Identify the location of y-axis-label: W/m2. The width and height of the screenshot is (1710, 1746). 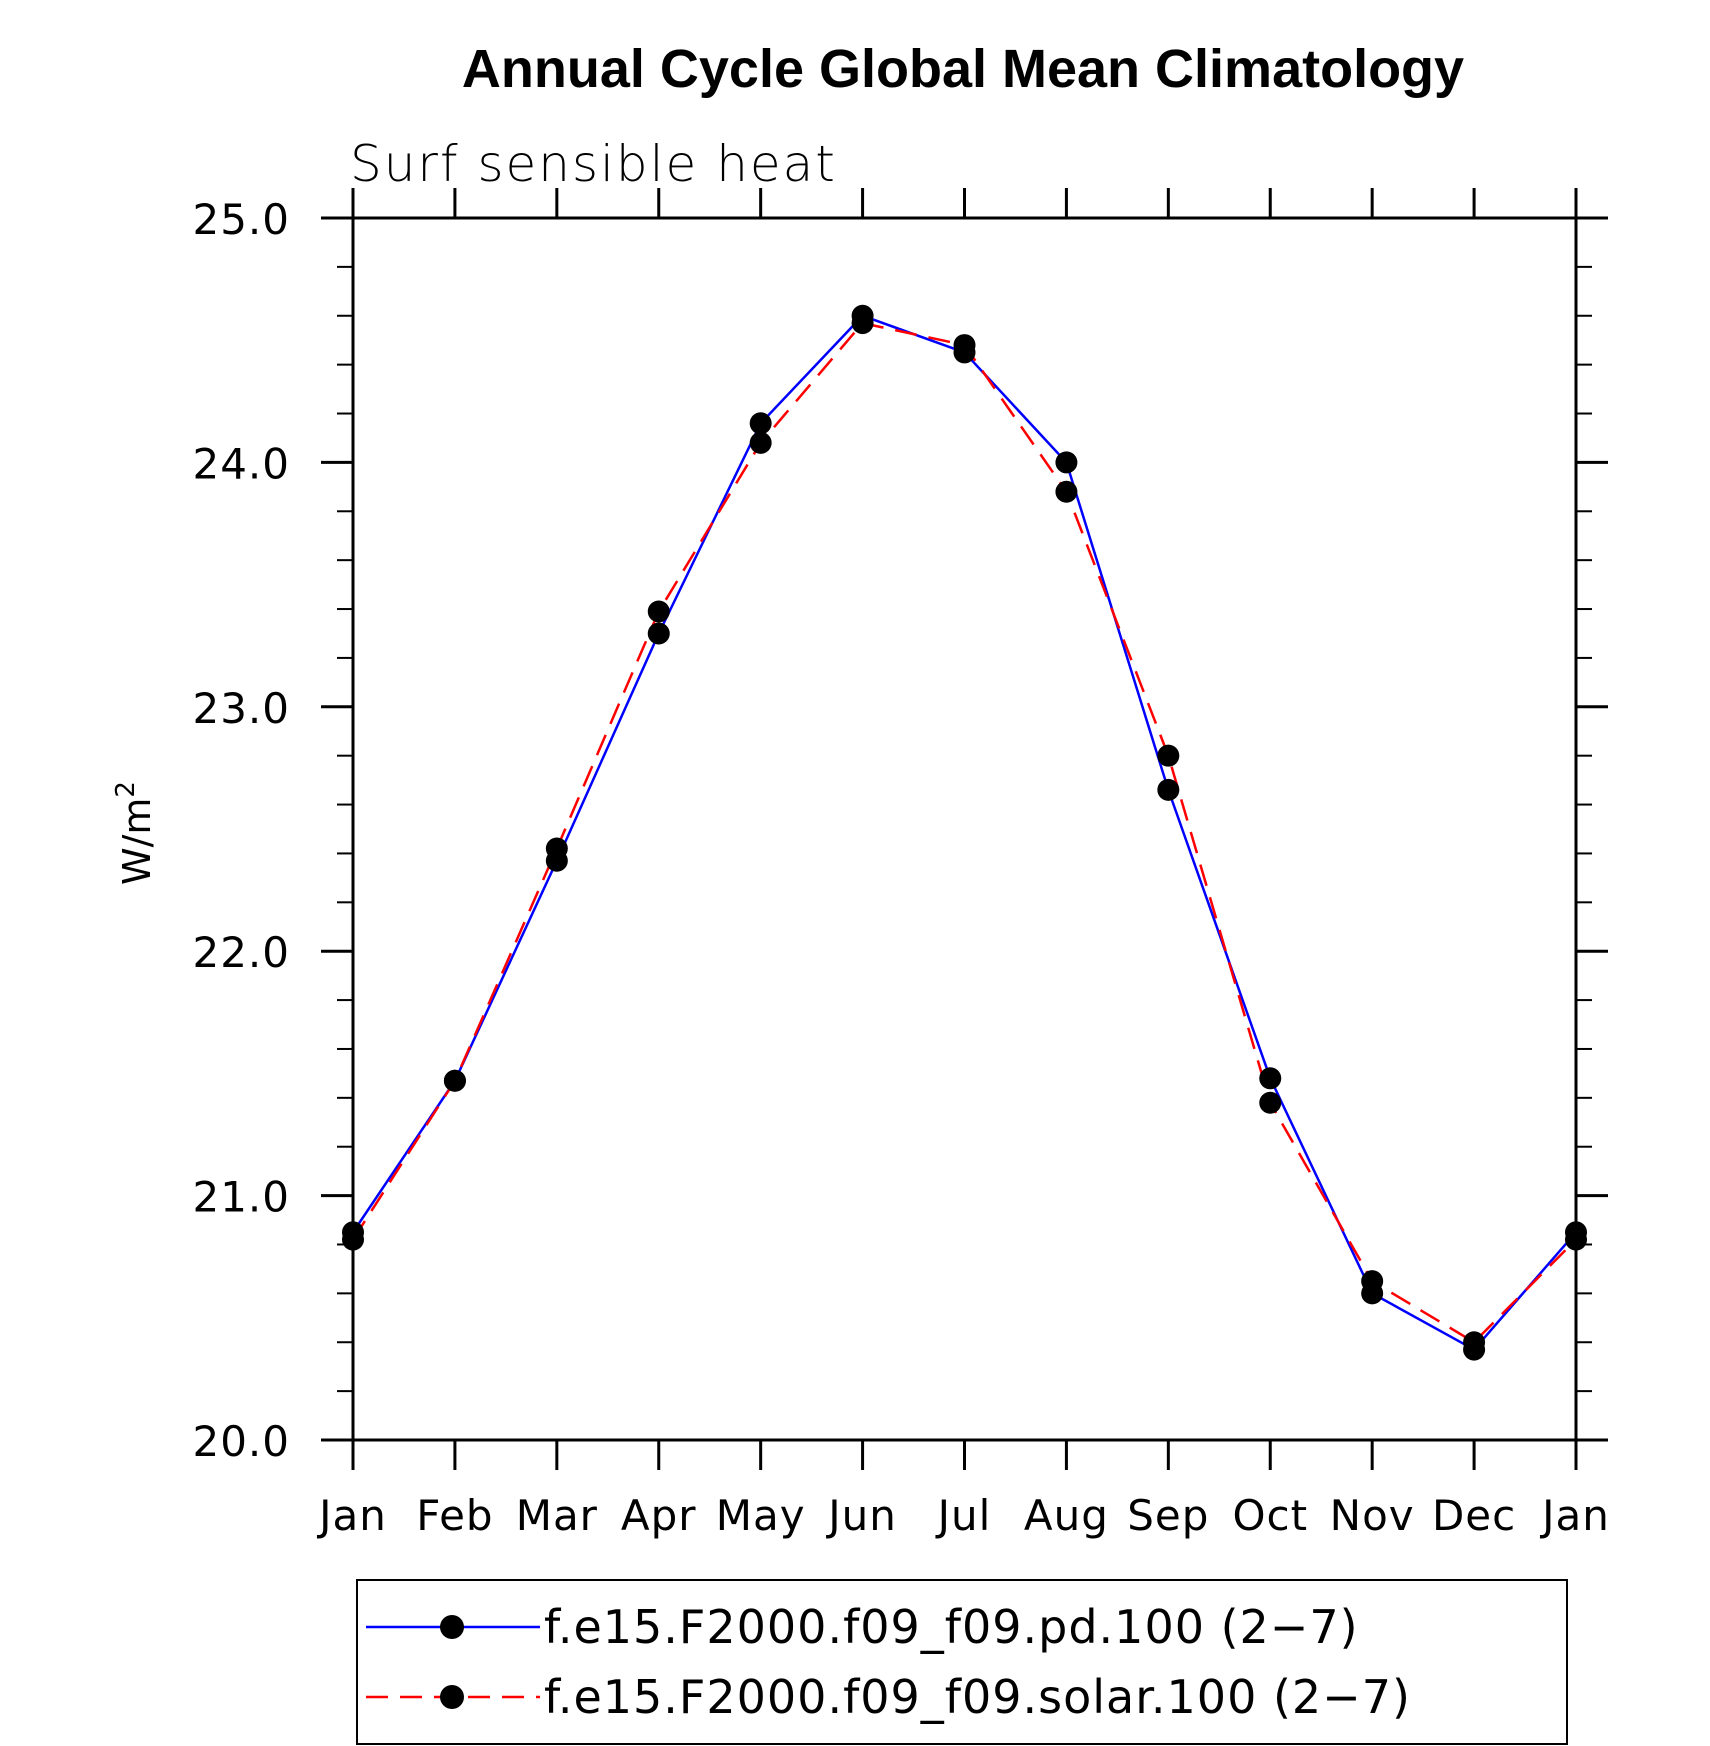
(135, 833).